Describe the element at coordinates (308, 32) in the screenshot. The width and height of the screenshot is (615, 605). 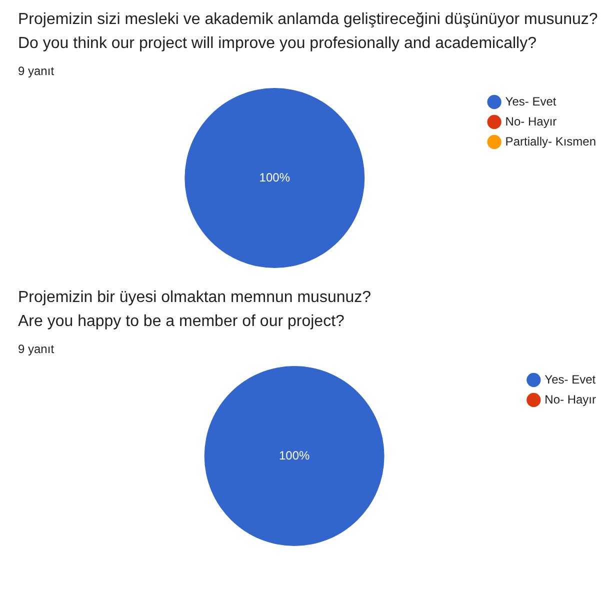
I see `chart-title: Projemizin sizi mesleki ve akademik anlamda geliştireceğini düşünüyor musunuz? Do you think our project will improve you profesionally and academically?` at that location.